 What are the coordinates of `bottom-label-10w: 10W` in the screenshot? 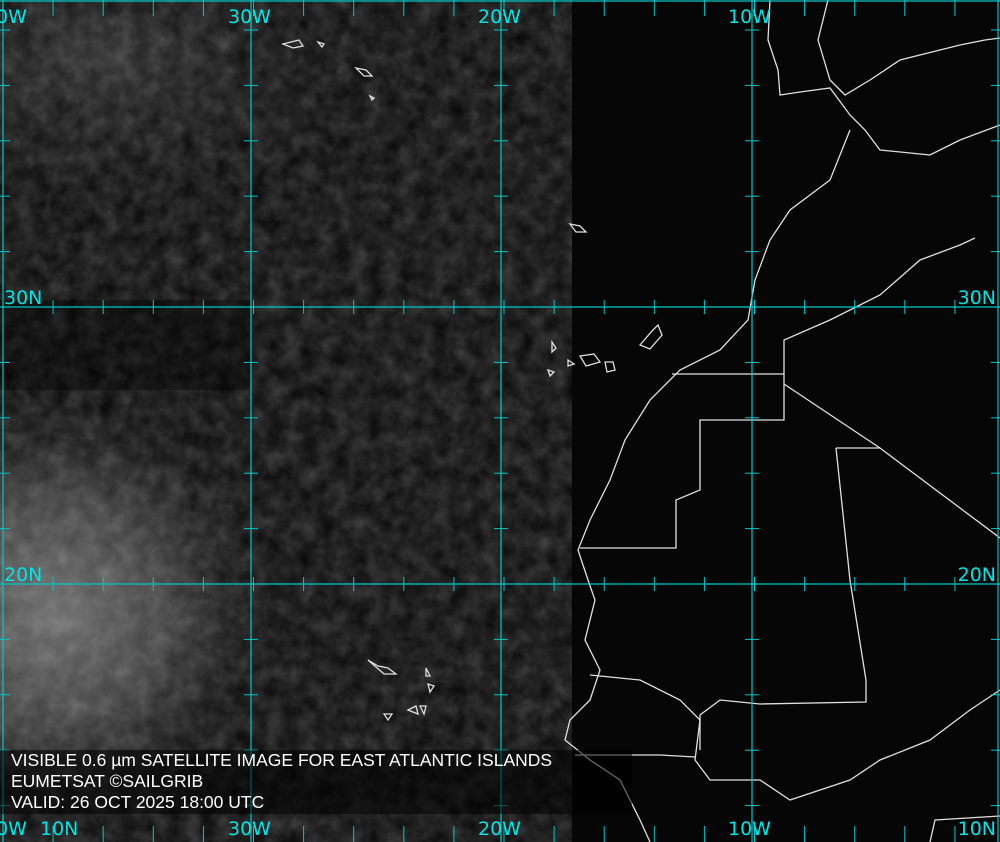 It's located at (749, 829).